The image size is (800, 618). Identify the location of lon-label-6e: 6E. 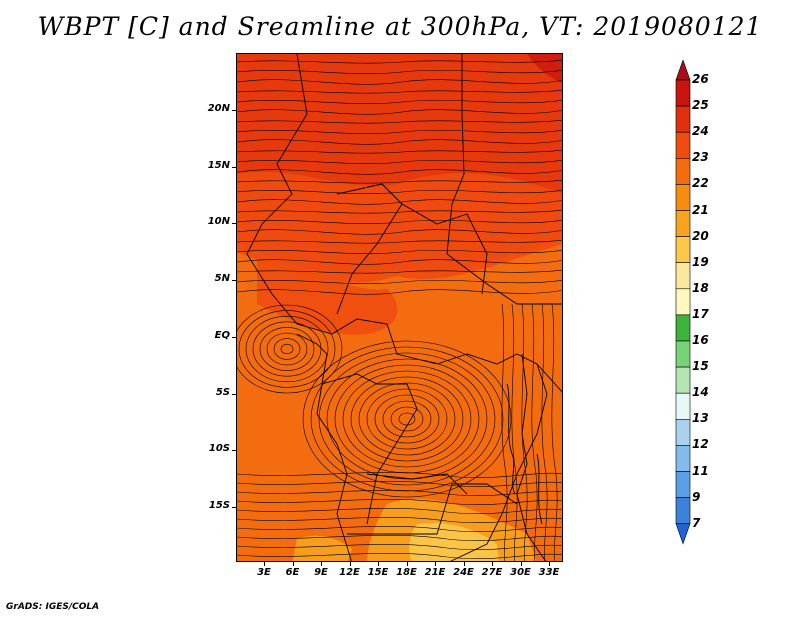
(292, 572).